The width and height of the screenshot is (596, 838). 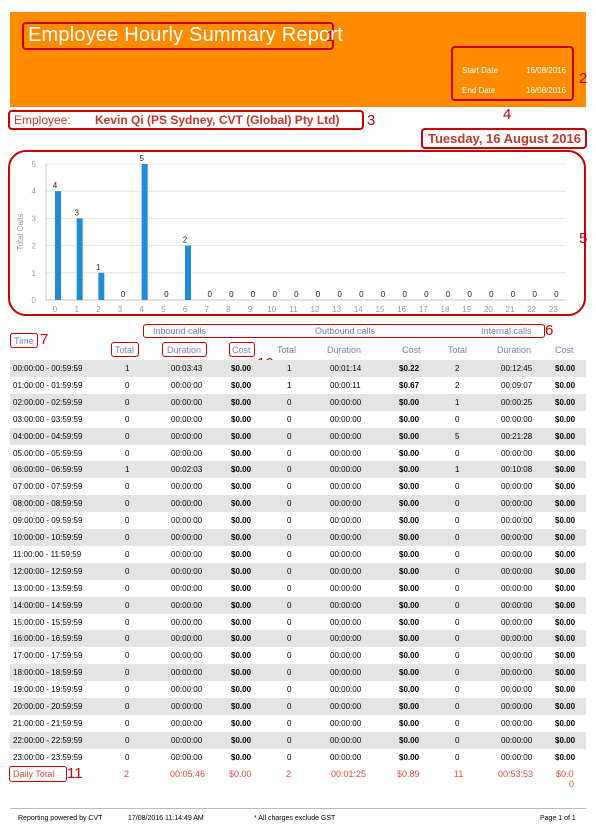 What do you see at coordinates (516, 774) in the screenshot?
I see `total-internal-duration: 00:53:53` at bounding box center [516, 774].